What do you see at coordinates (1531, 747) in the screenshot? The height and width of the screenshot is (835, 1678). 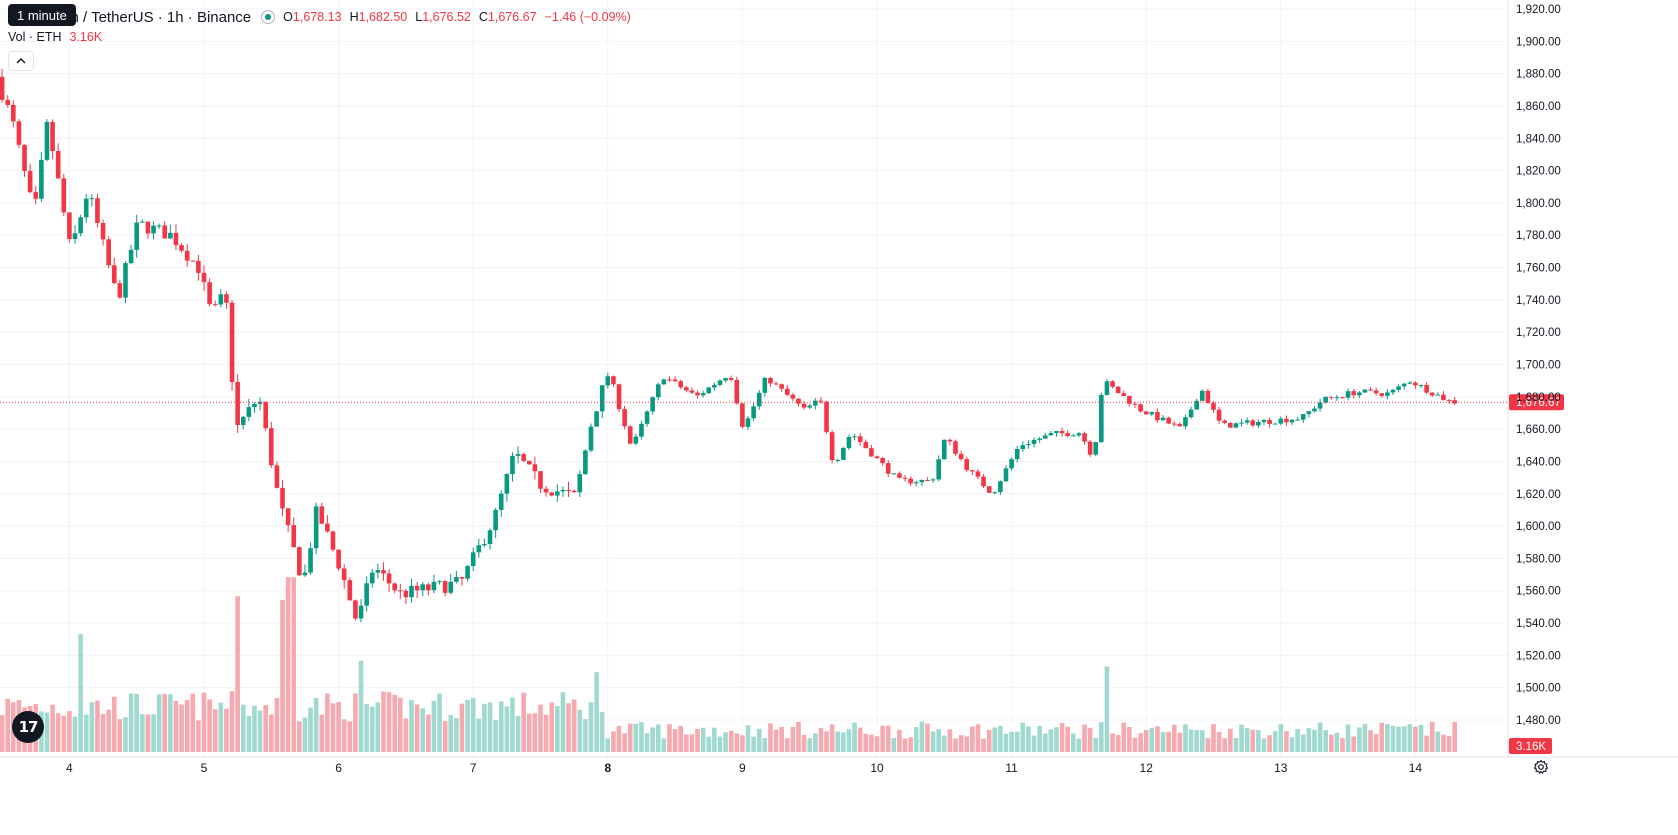 I see `last-volume-label: 3.16K` at bounding box center [1531, 747].